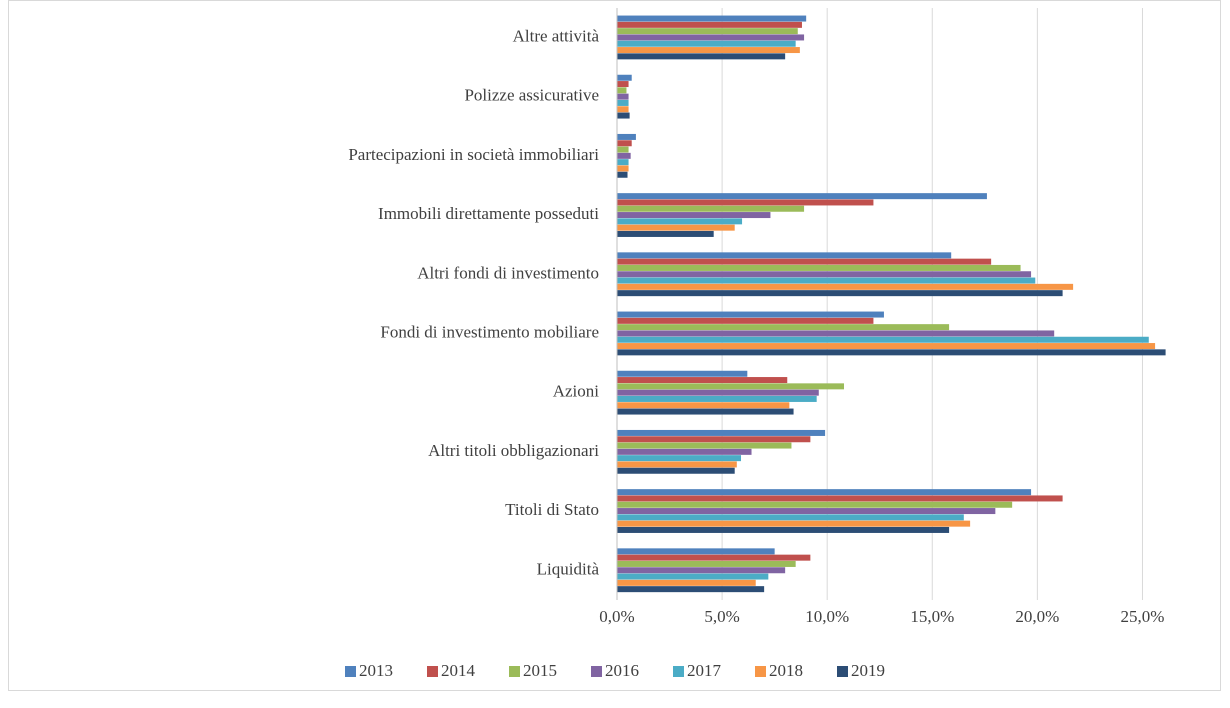 This screenshot has width=1230, height=708. What do you see at coordinates (458, 670) in the screenshot?
I see `legend-label: 2014` at bounding box center [458, 670].